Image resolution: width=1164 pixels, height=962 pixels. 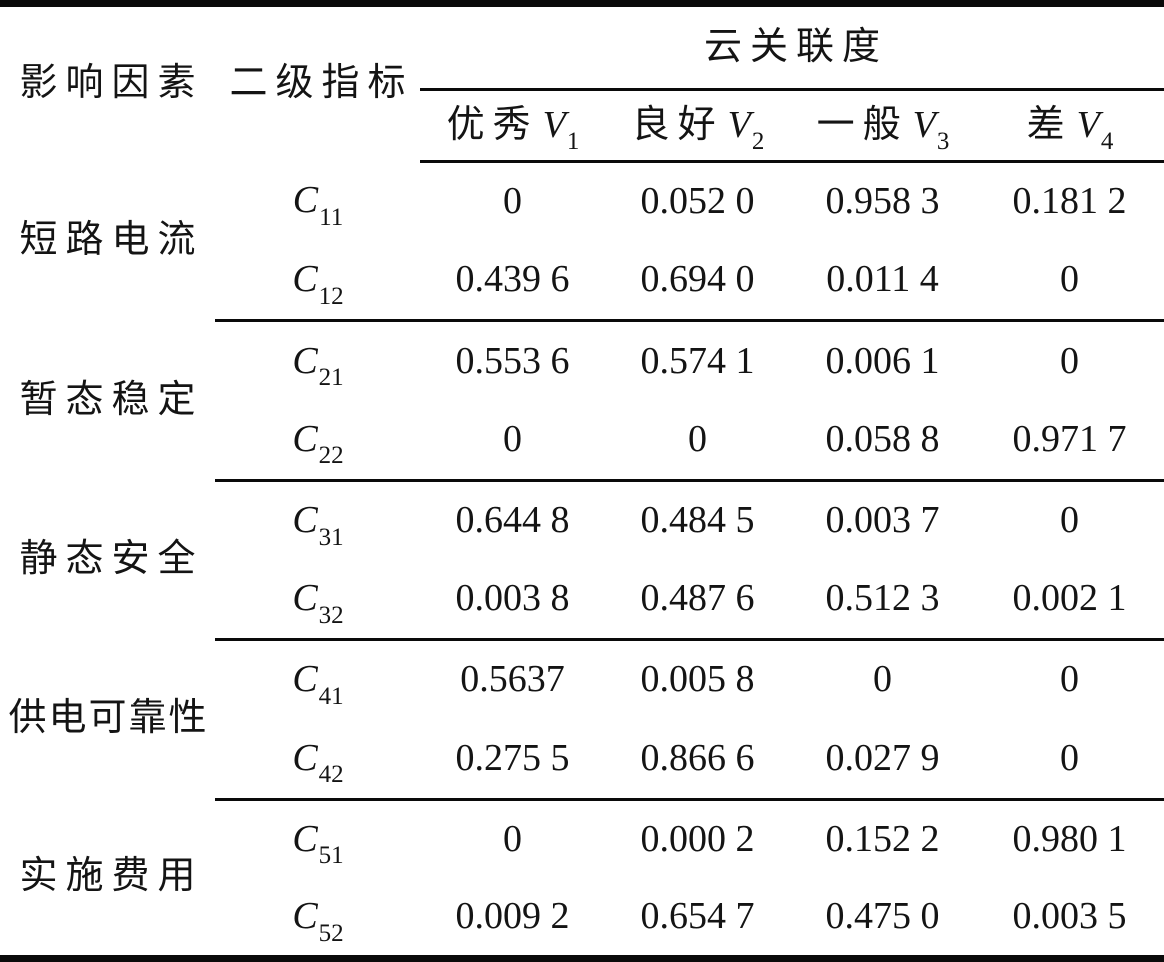 What do you see at coordinates (318, 920) in the screenshot?
I see `indicator-cell: C52` at bounding box center [318, 920].